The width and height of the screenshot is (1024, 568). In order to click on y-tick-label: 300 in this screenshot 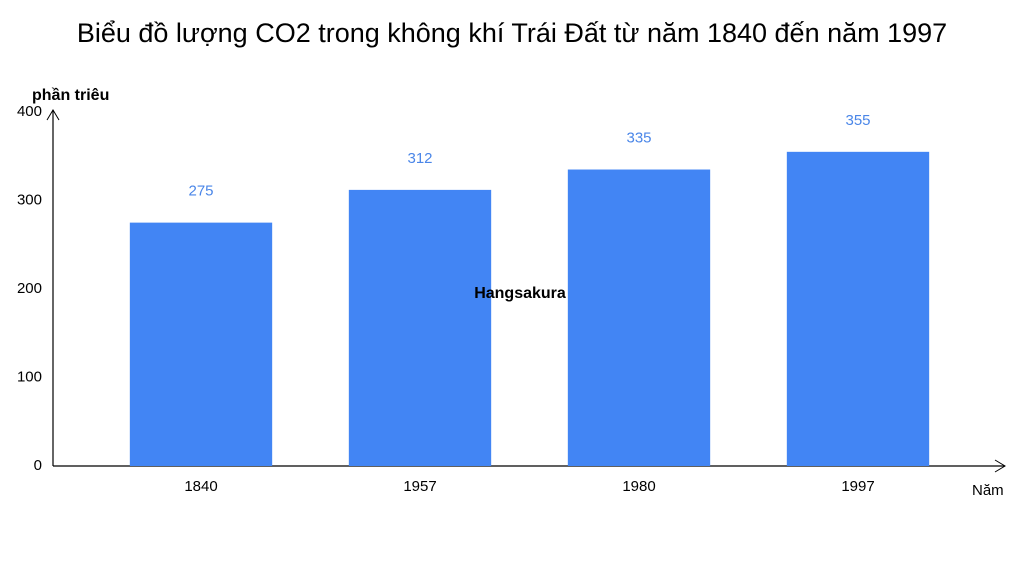, I will do `click(29, 199)`.